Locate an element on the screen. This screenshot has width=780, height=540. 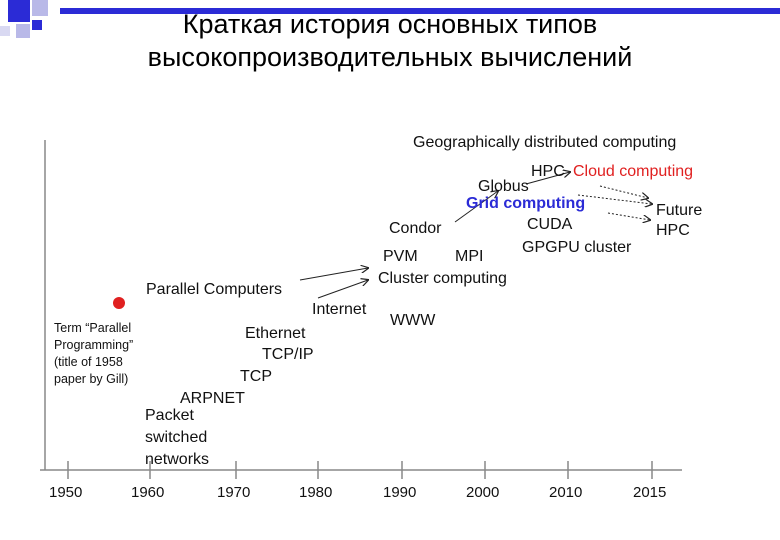
label-geo: Geographically distributed computing is located at coordinates (545, 142).